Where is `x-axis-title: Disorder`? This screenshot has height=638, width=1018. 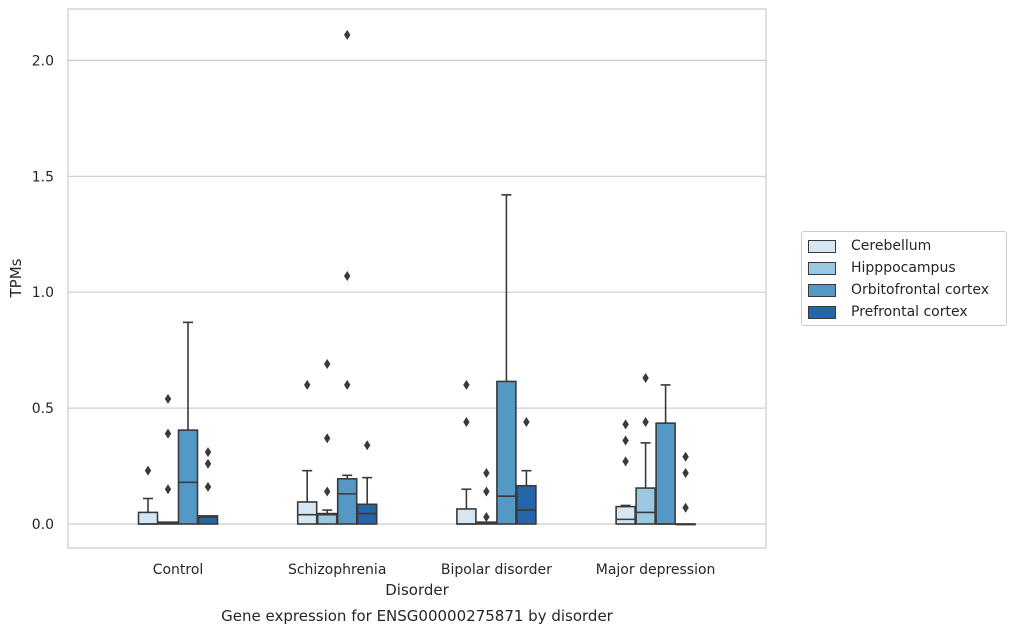 x-axis-title: Disorder is located at coordinates (417, 590).